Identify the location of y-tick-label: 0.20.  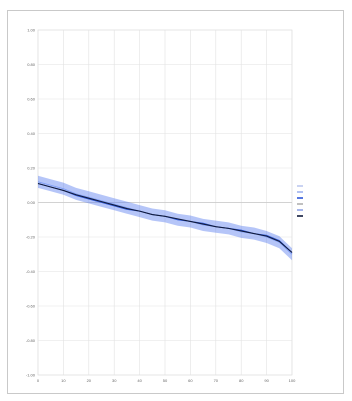
(31, 168).